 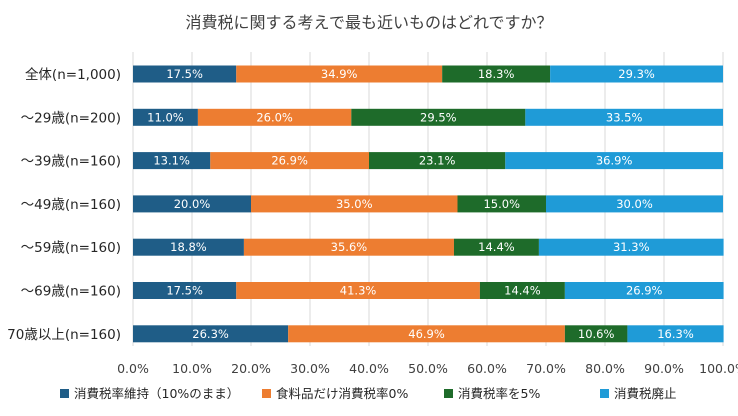 I want to click on category-label: ～49歳(n=160), so click(x=71, y=205).